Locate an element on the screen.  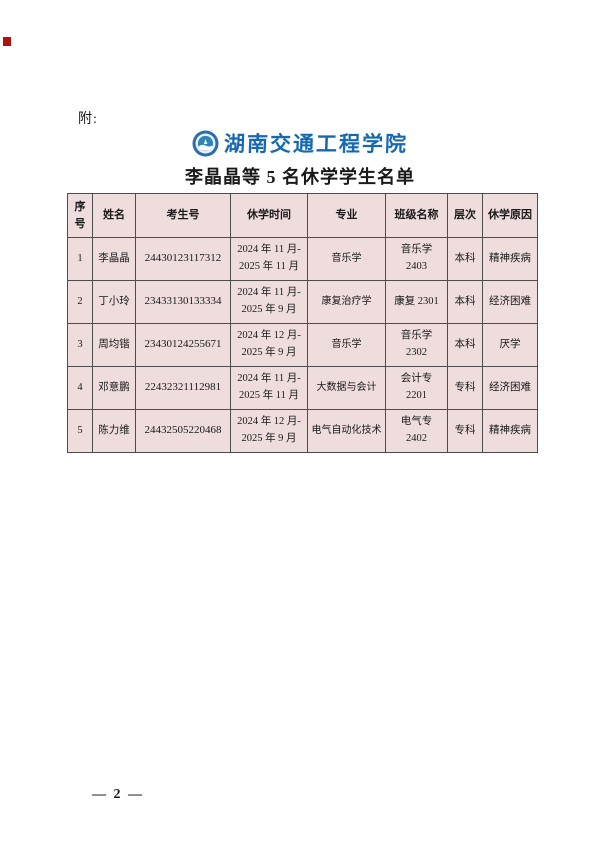
scan-artifact-red-square is located at coordinates (7, 41).